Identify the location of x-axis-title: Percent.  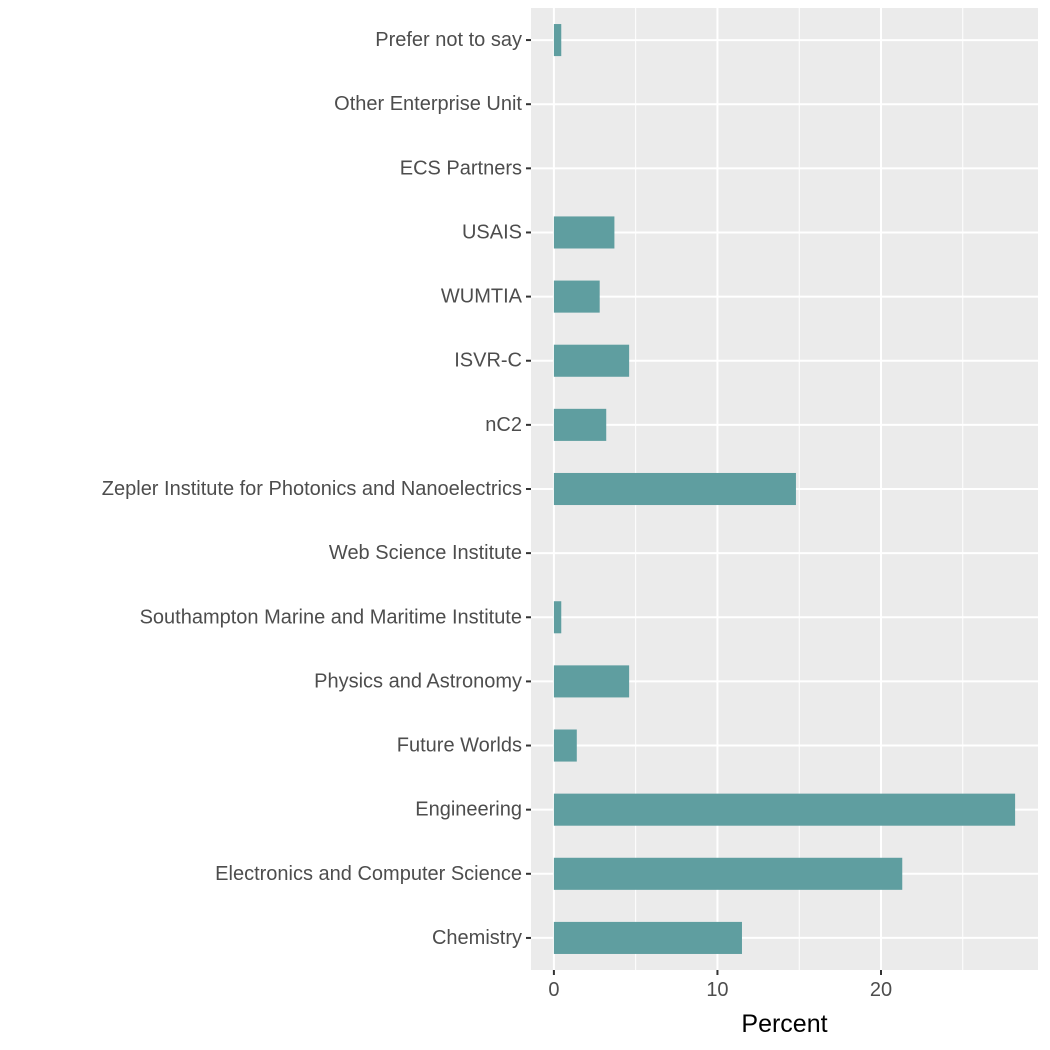
(784, 1024).